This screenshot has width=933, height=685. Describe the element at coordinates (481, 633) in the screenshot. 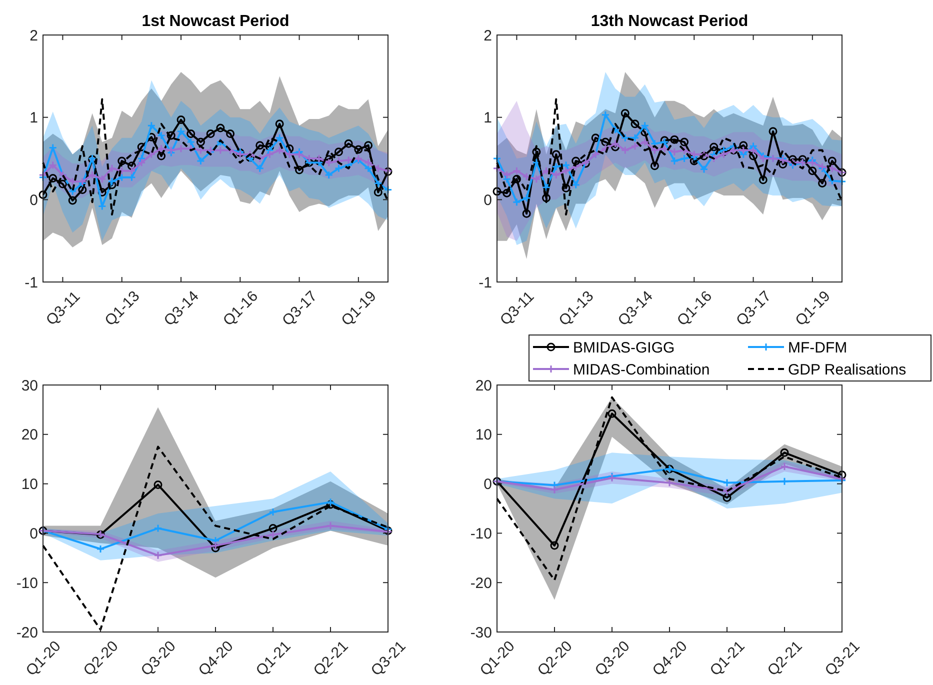

I see `y-tick-label: -30` at that location.